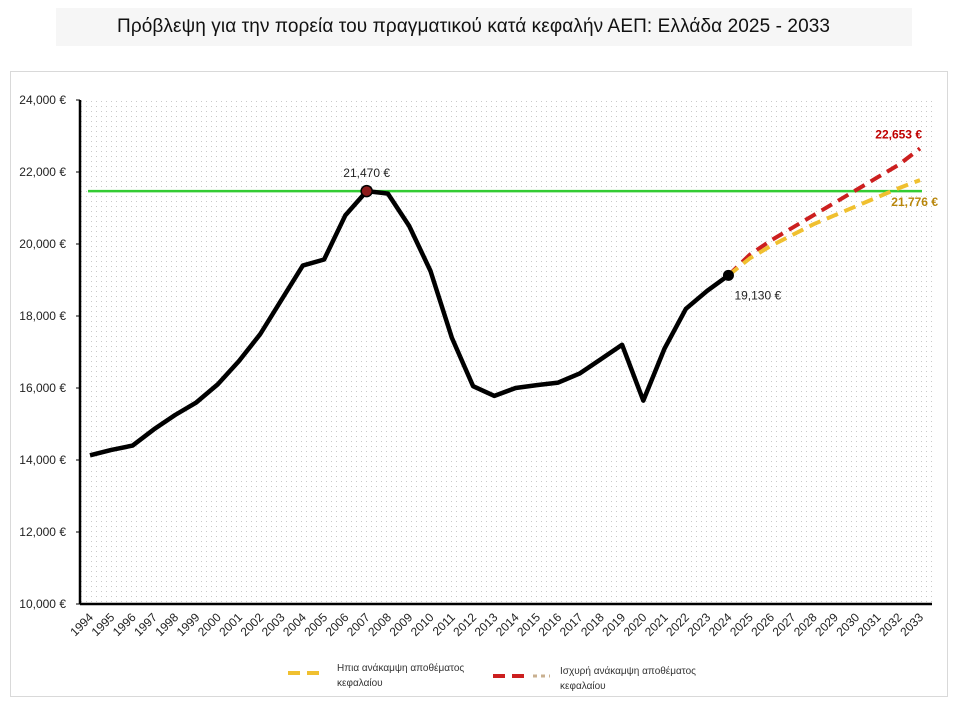 This screenshot has width=957, height=712. I want to click on y-tick-label: 24,000 €, so click(42, 100).